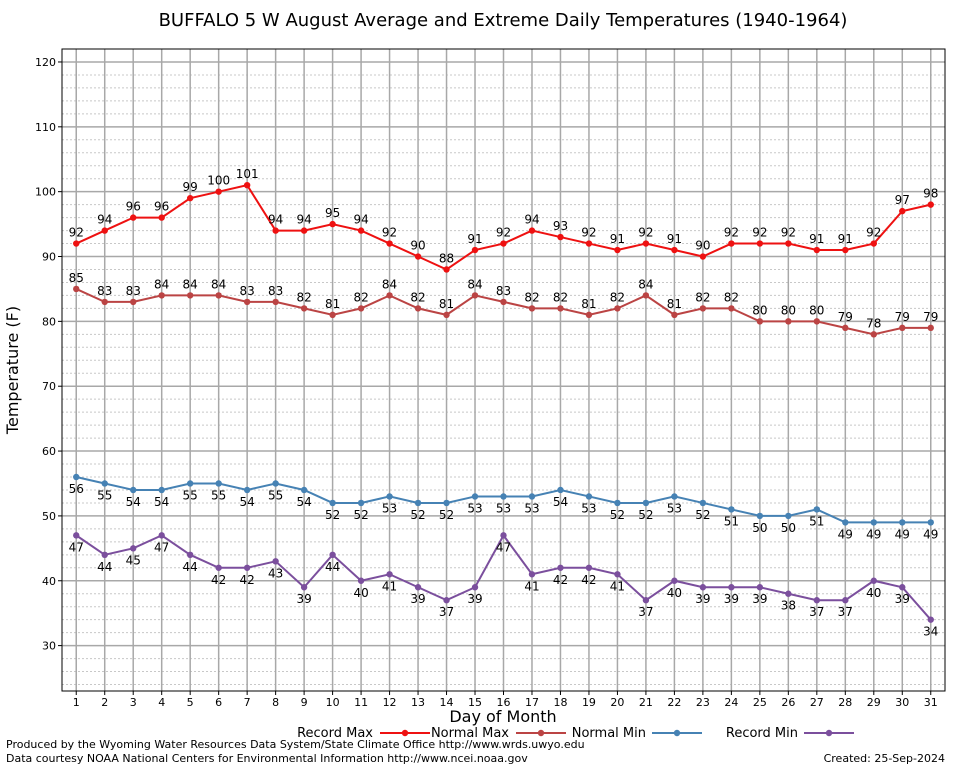 Image resolution: width=954 pixels, height=768 pixels. I want to click on normal-max-data-label: 84, so click(218, 284).